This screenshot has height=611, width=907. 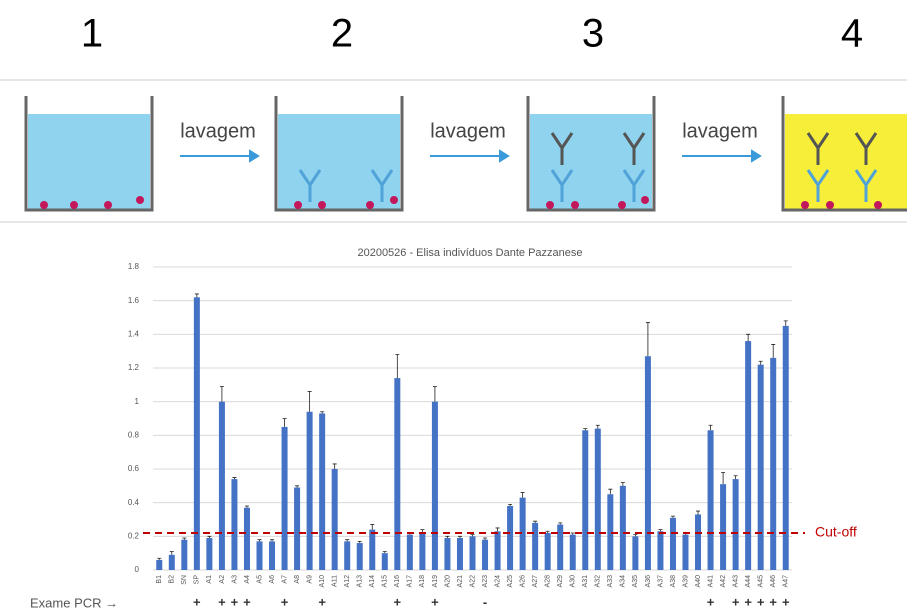 I want to click on x-tick-label: B1, so click(x=159, y=579).